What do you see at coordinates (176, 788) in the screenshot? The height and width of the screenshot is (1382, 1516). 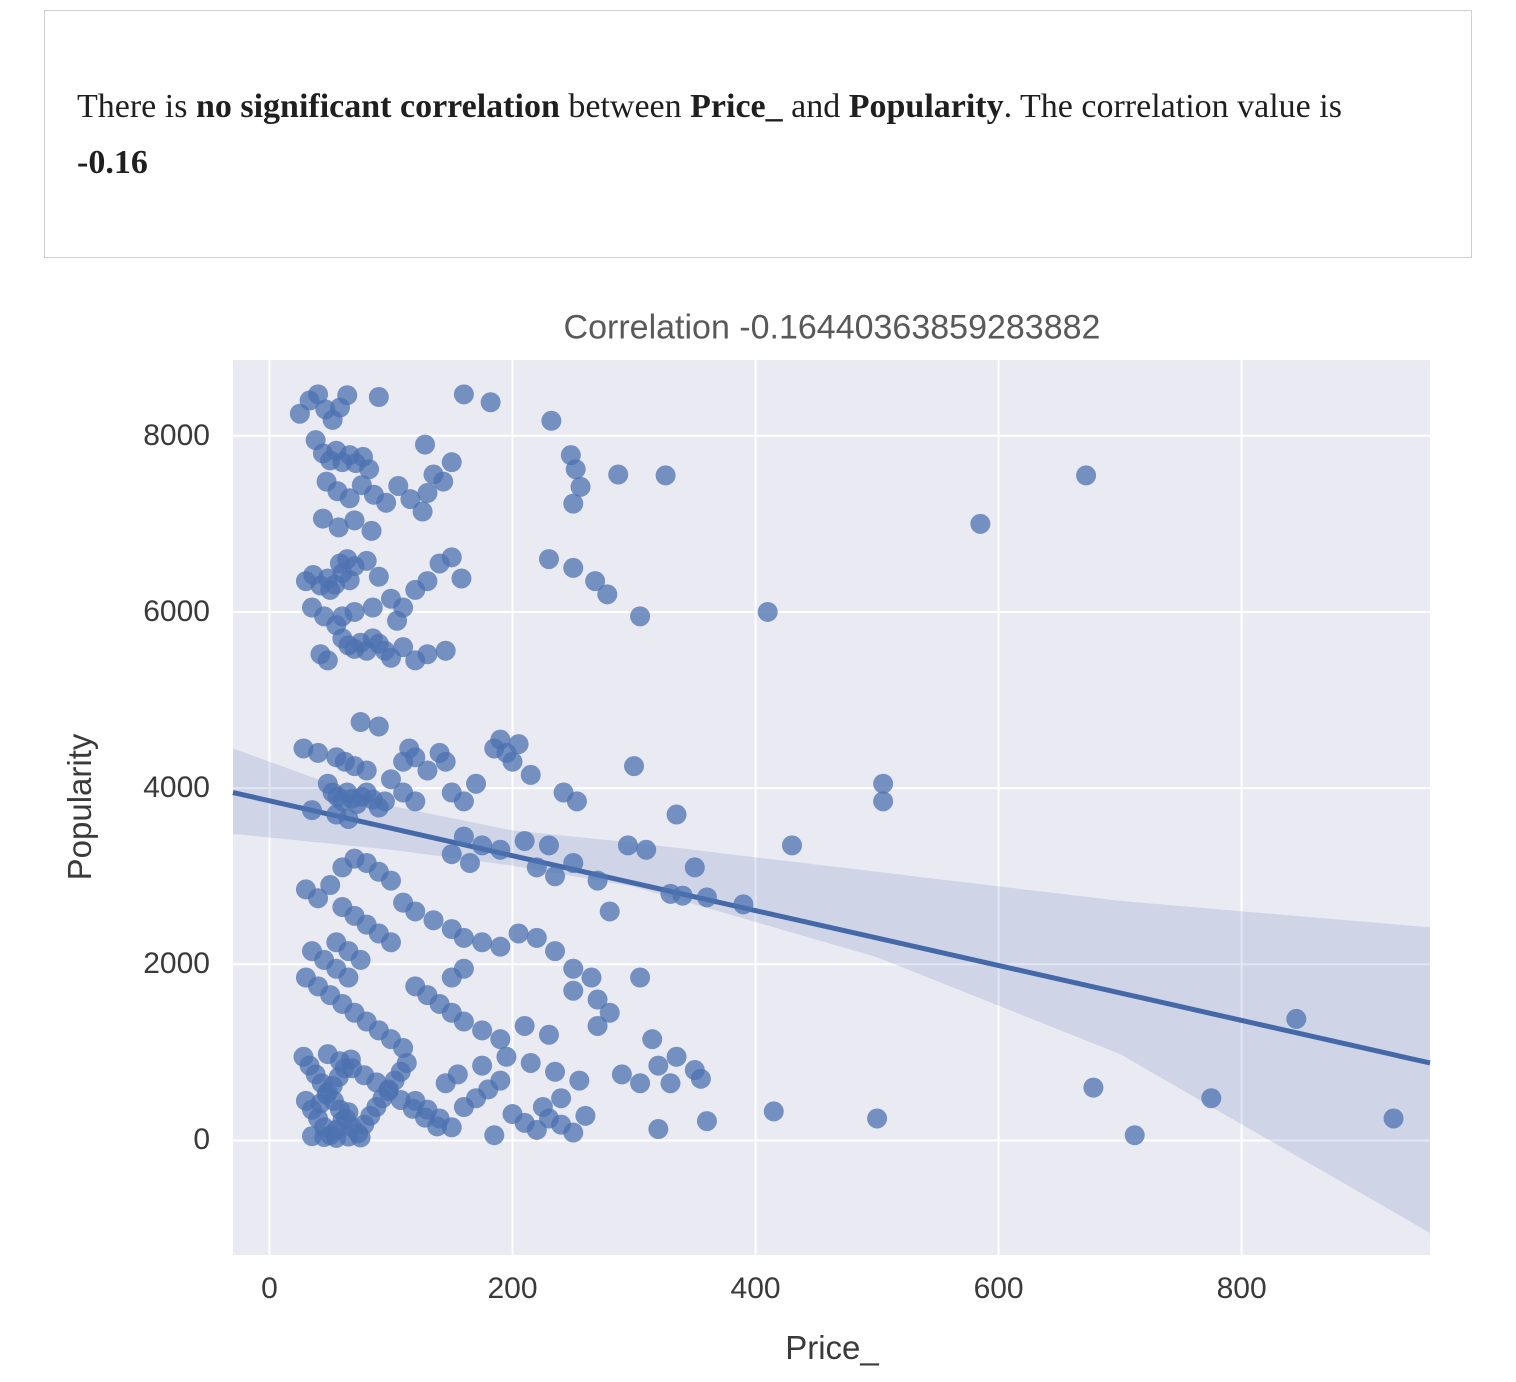 I see `y-tick-label: 4000` at bounding box center [176, 788].